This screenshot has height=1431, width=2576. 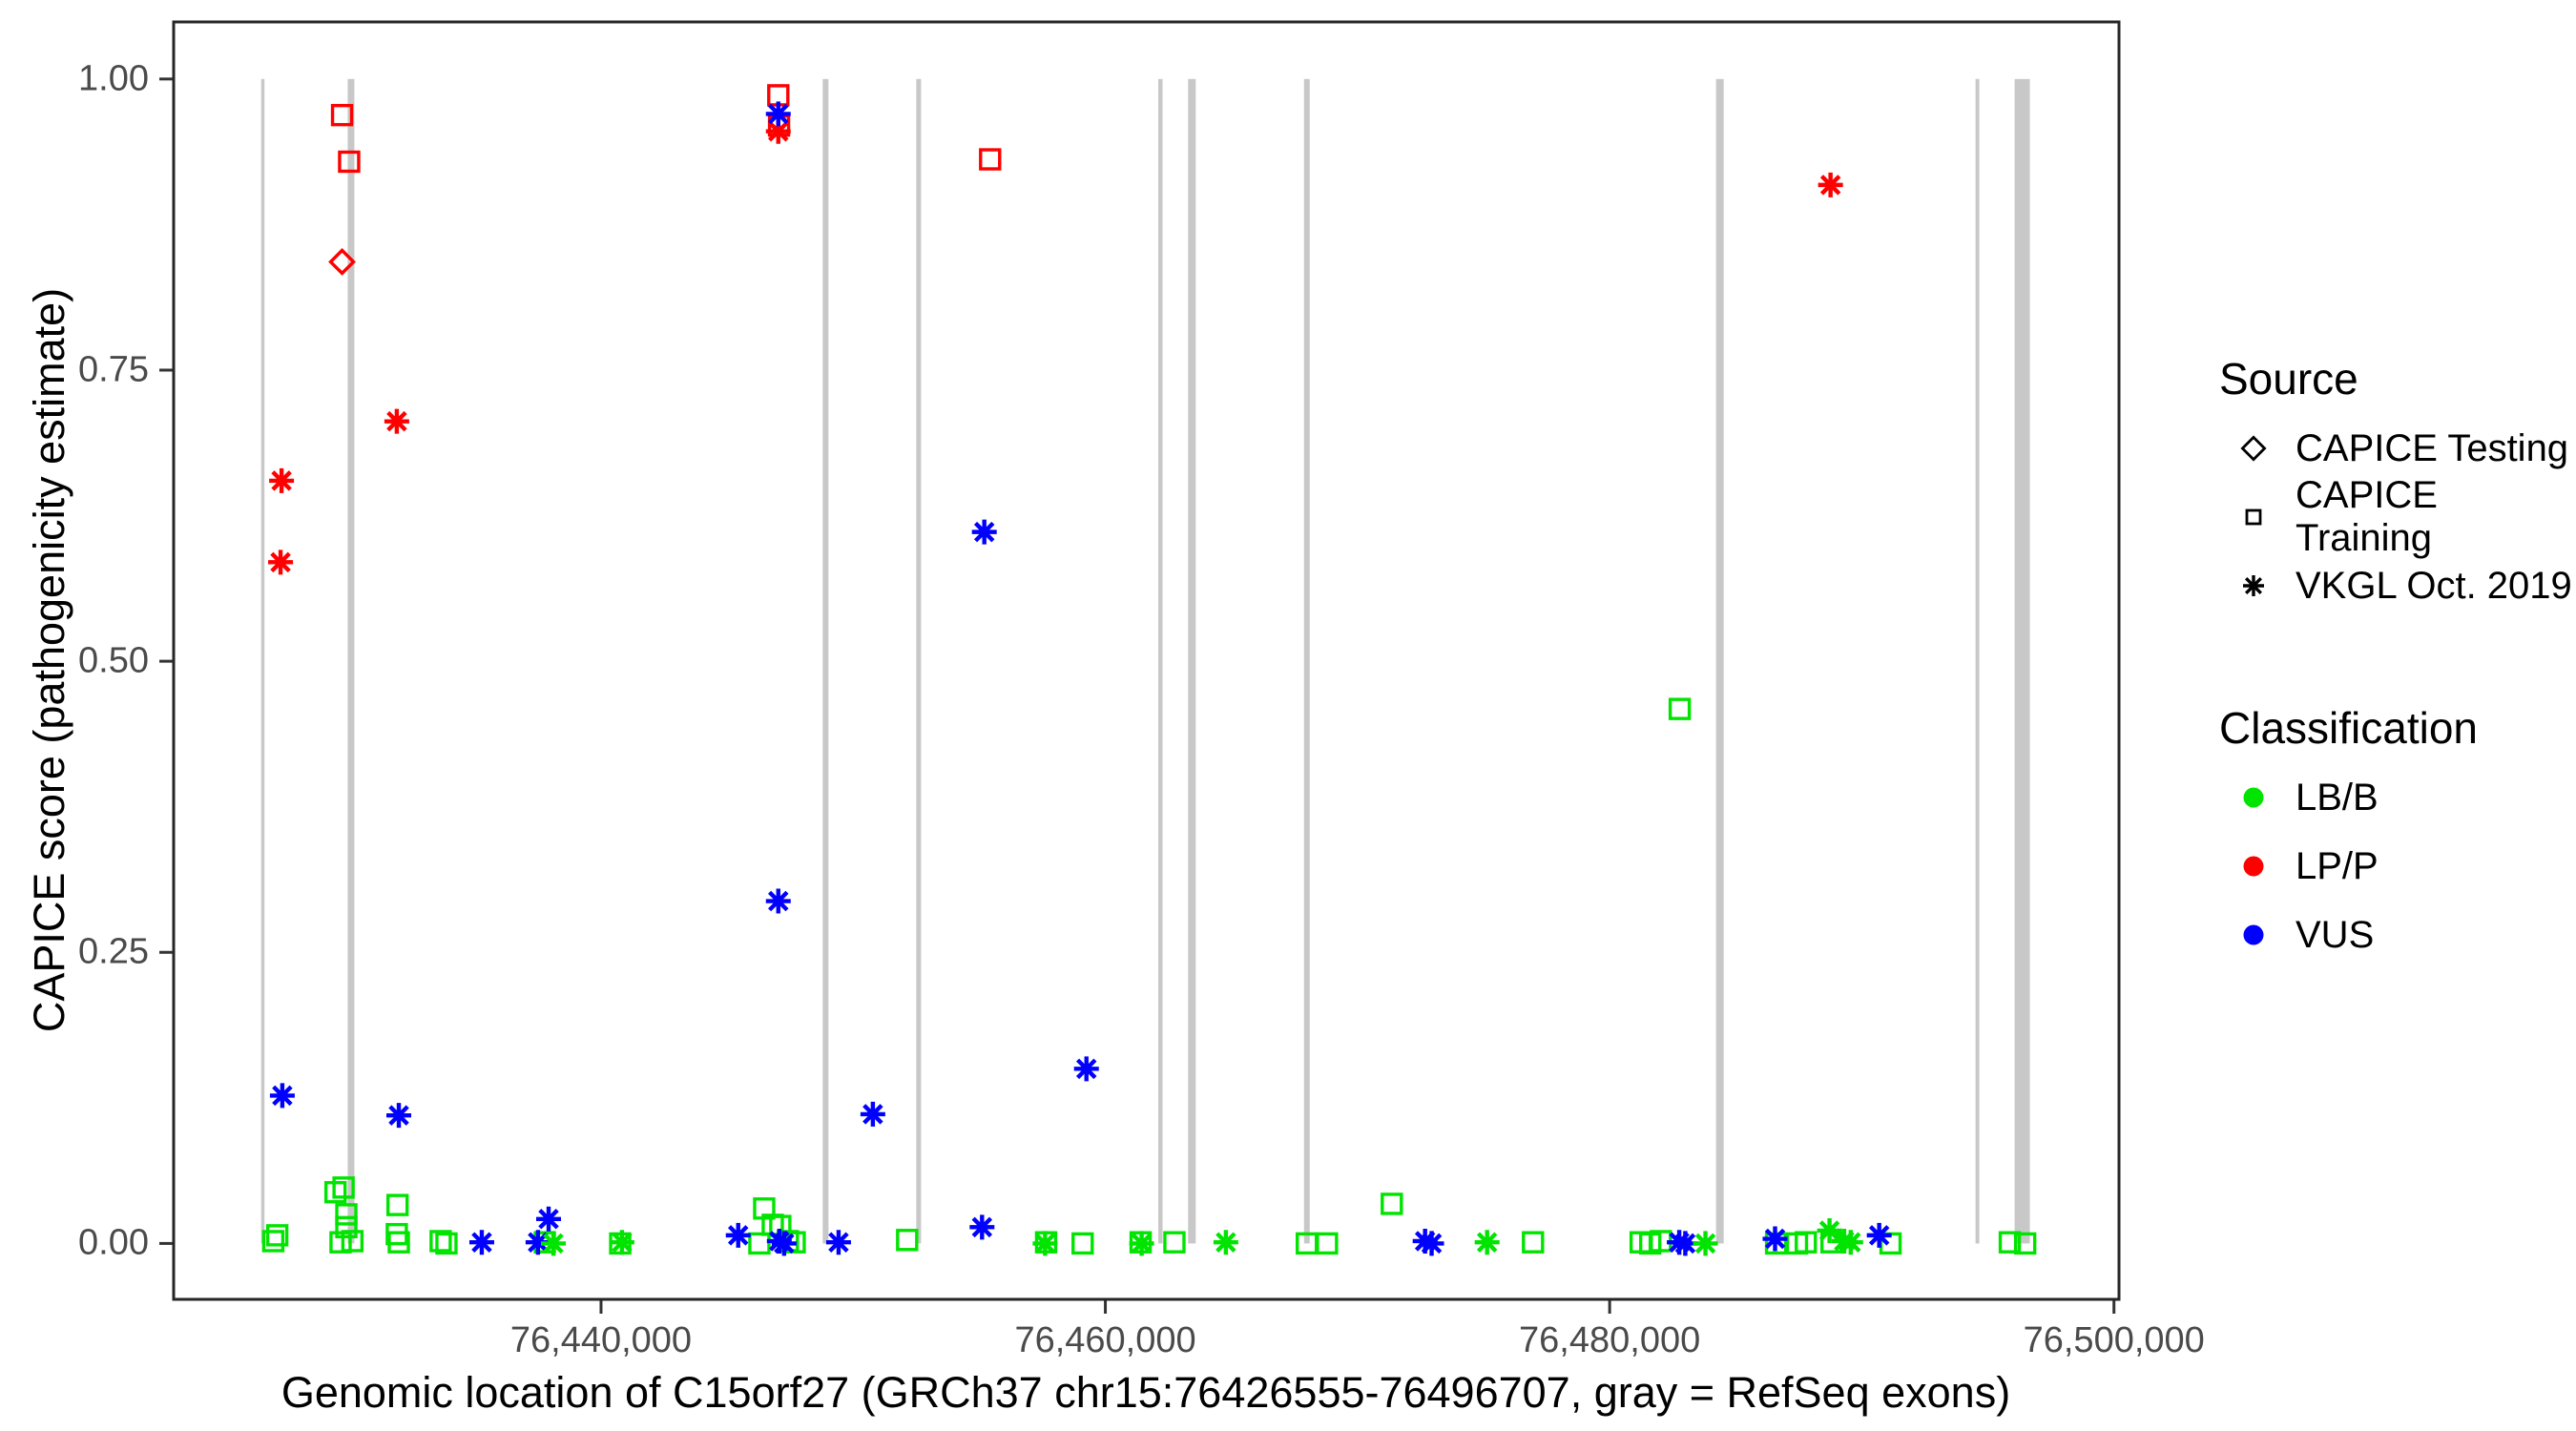 What do you see at coordinates (2367, 516) in the screenshot?
I see `legend-item-label: CAPICE Training` at bounding box center [2367, 516].